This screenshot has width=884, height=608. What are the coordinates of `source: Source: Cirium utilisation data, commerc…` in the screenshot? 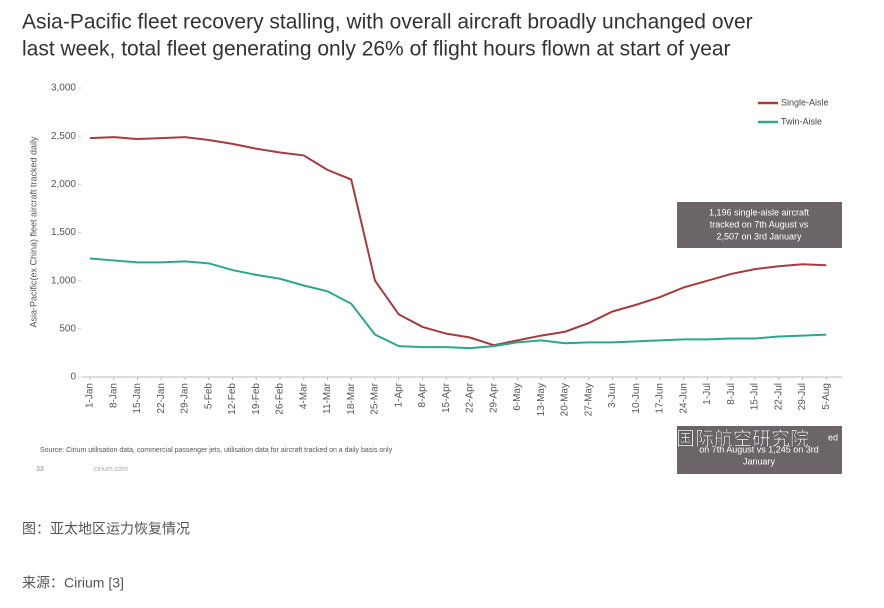 It's located at (216, 450).